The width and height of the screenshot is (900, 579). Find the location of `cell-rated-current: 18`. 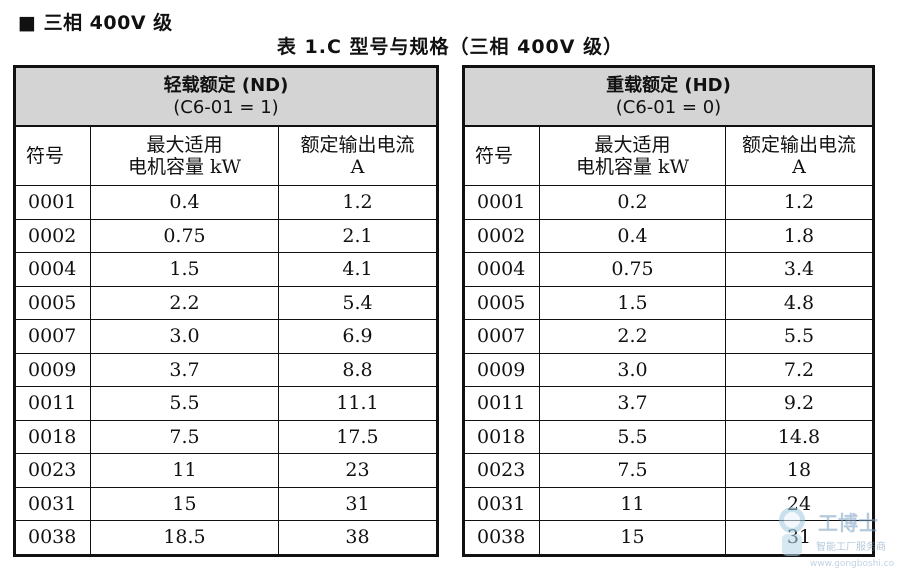

cell-rated-current: 18 is located at coordinates (799, 470).